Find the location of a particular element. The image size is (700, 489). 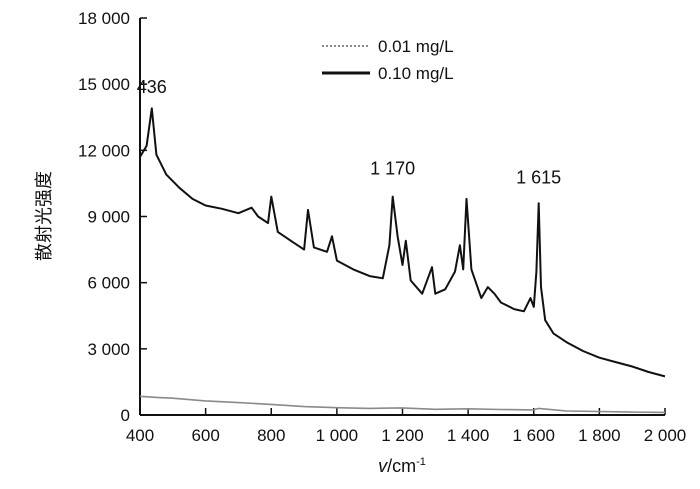

peak-label: 436 is located at coordinates (152, 87).